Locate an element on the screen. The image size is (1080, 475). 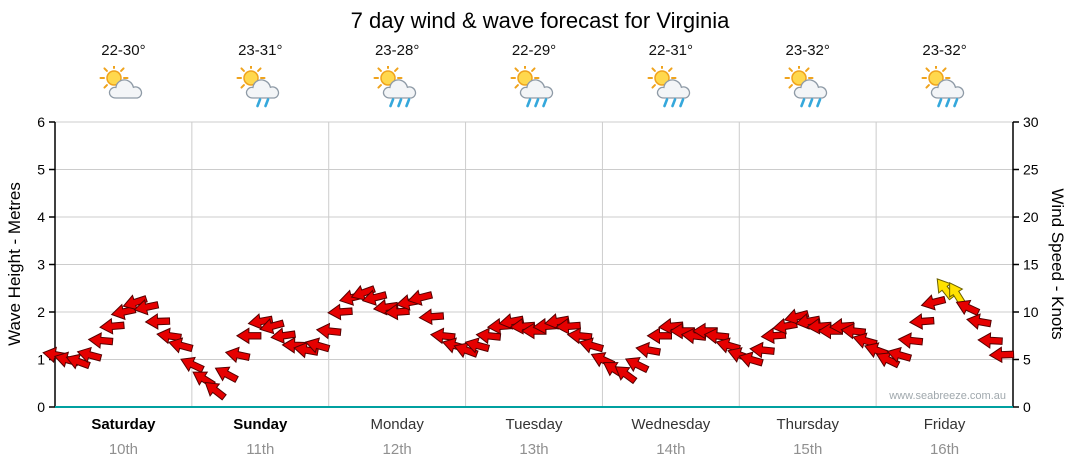
left-tick-label: 3 is located at coordinates (41, 265).